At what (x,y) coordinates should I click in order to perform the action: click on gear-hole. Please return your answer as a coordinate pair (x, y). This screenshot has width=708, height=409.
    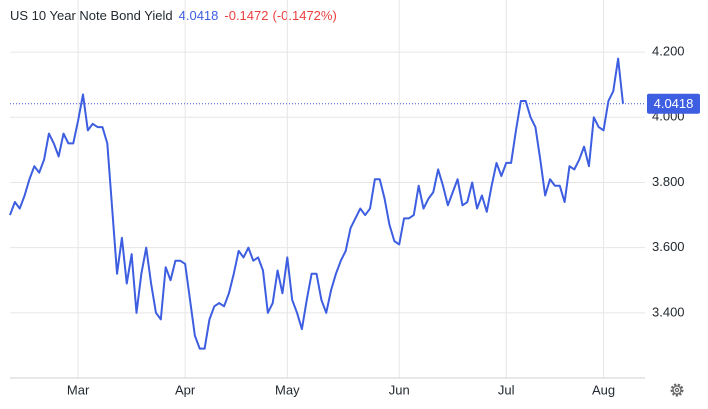
    Looking at the image, I should click on (677, 390).